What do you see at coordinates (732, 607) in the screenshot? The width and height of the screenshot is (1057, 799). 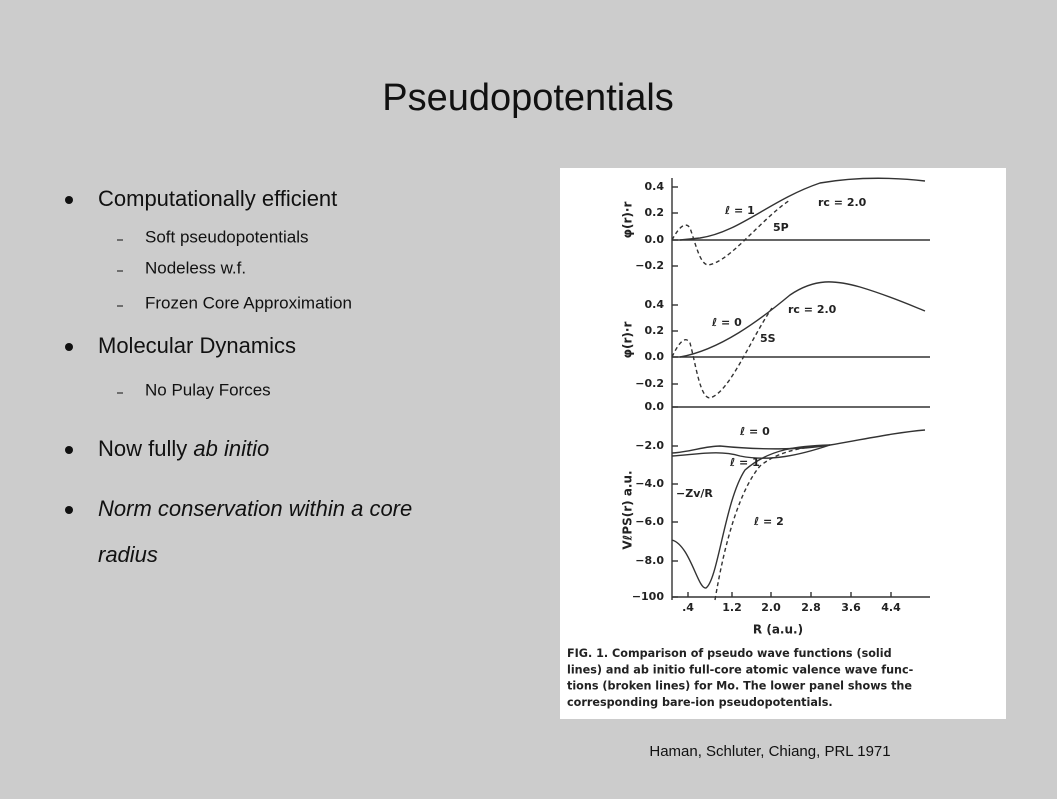 I see `x-tick-label: 1.2` at bounding box center [732, 607].